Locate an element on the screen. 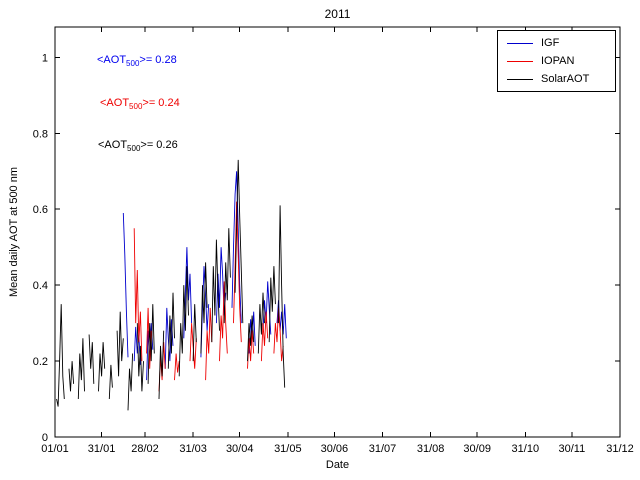  x-tick-label: 31/08 is located at coordinates (431, 449).